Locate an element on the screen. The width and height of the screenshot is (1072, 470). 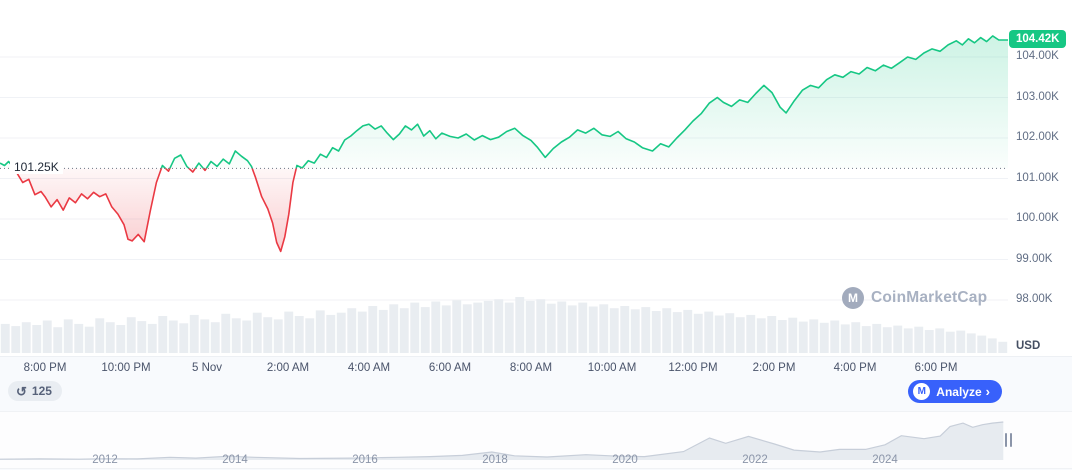
x-tick-label: 10:00 PM is located at coordinates (126, 368).